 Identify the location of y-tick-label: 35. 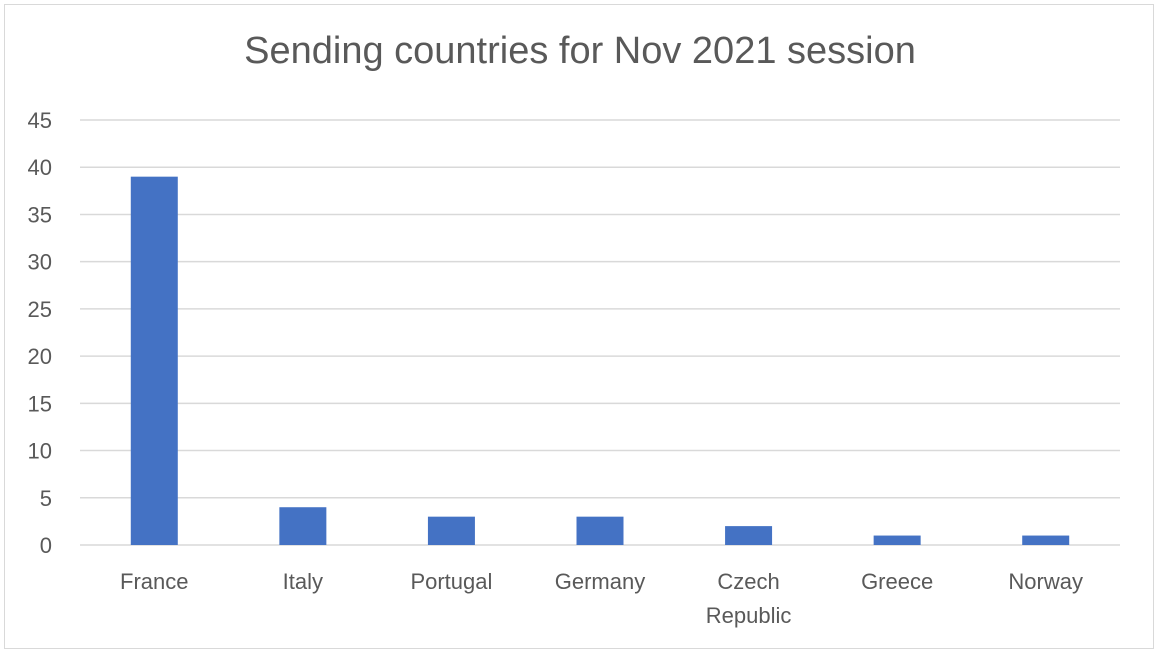
(40, 214).